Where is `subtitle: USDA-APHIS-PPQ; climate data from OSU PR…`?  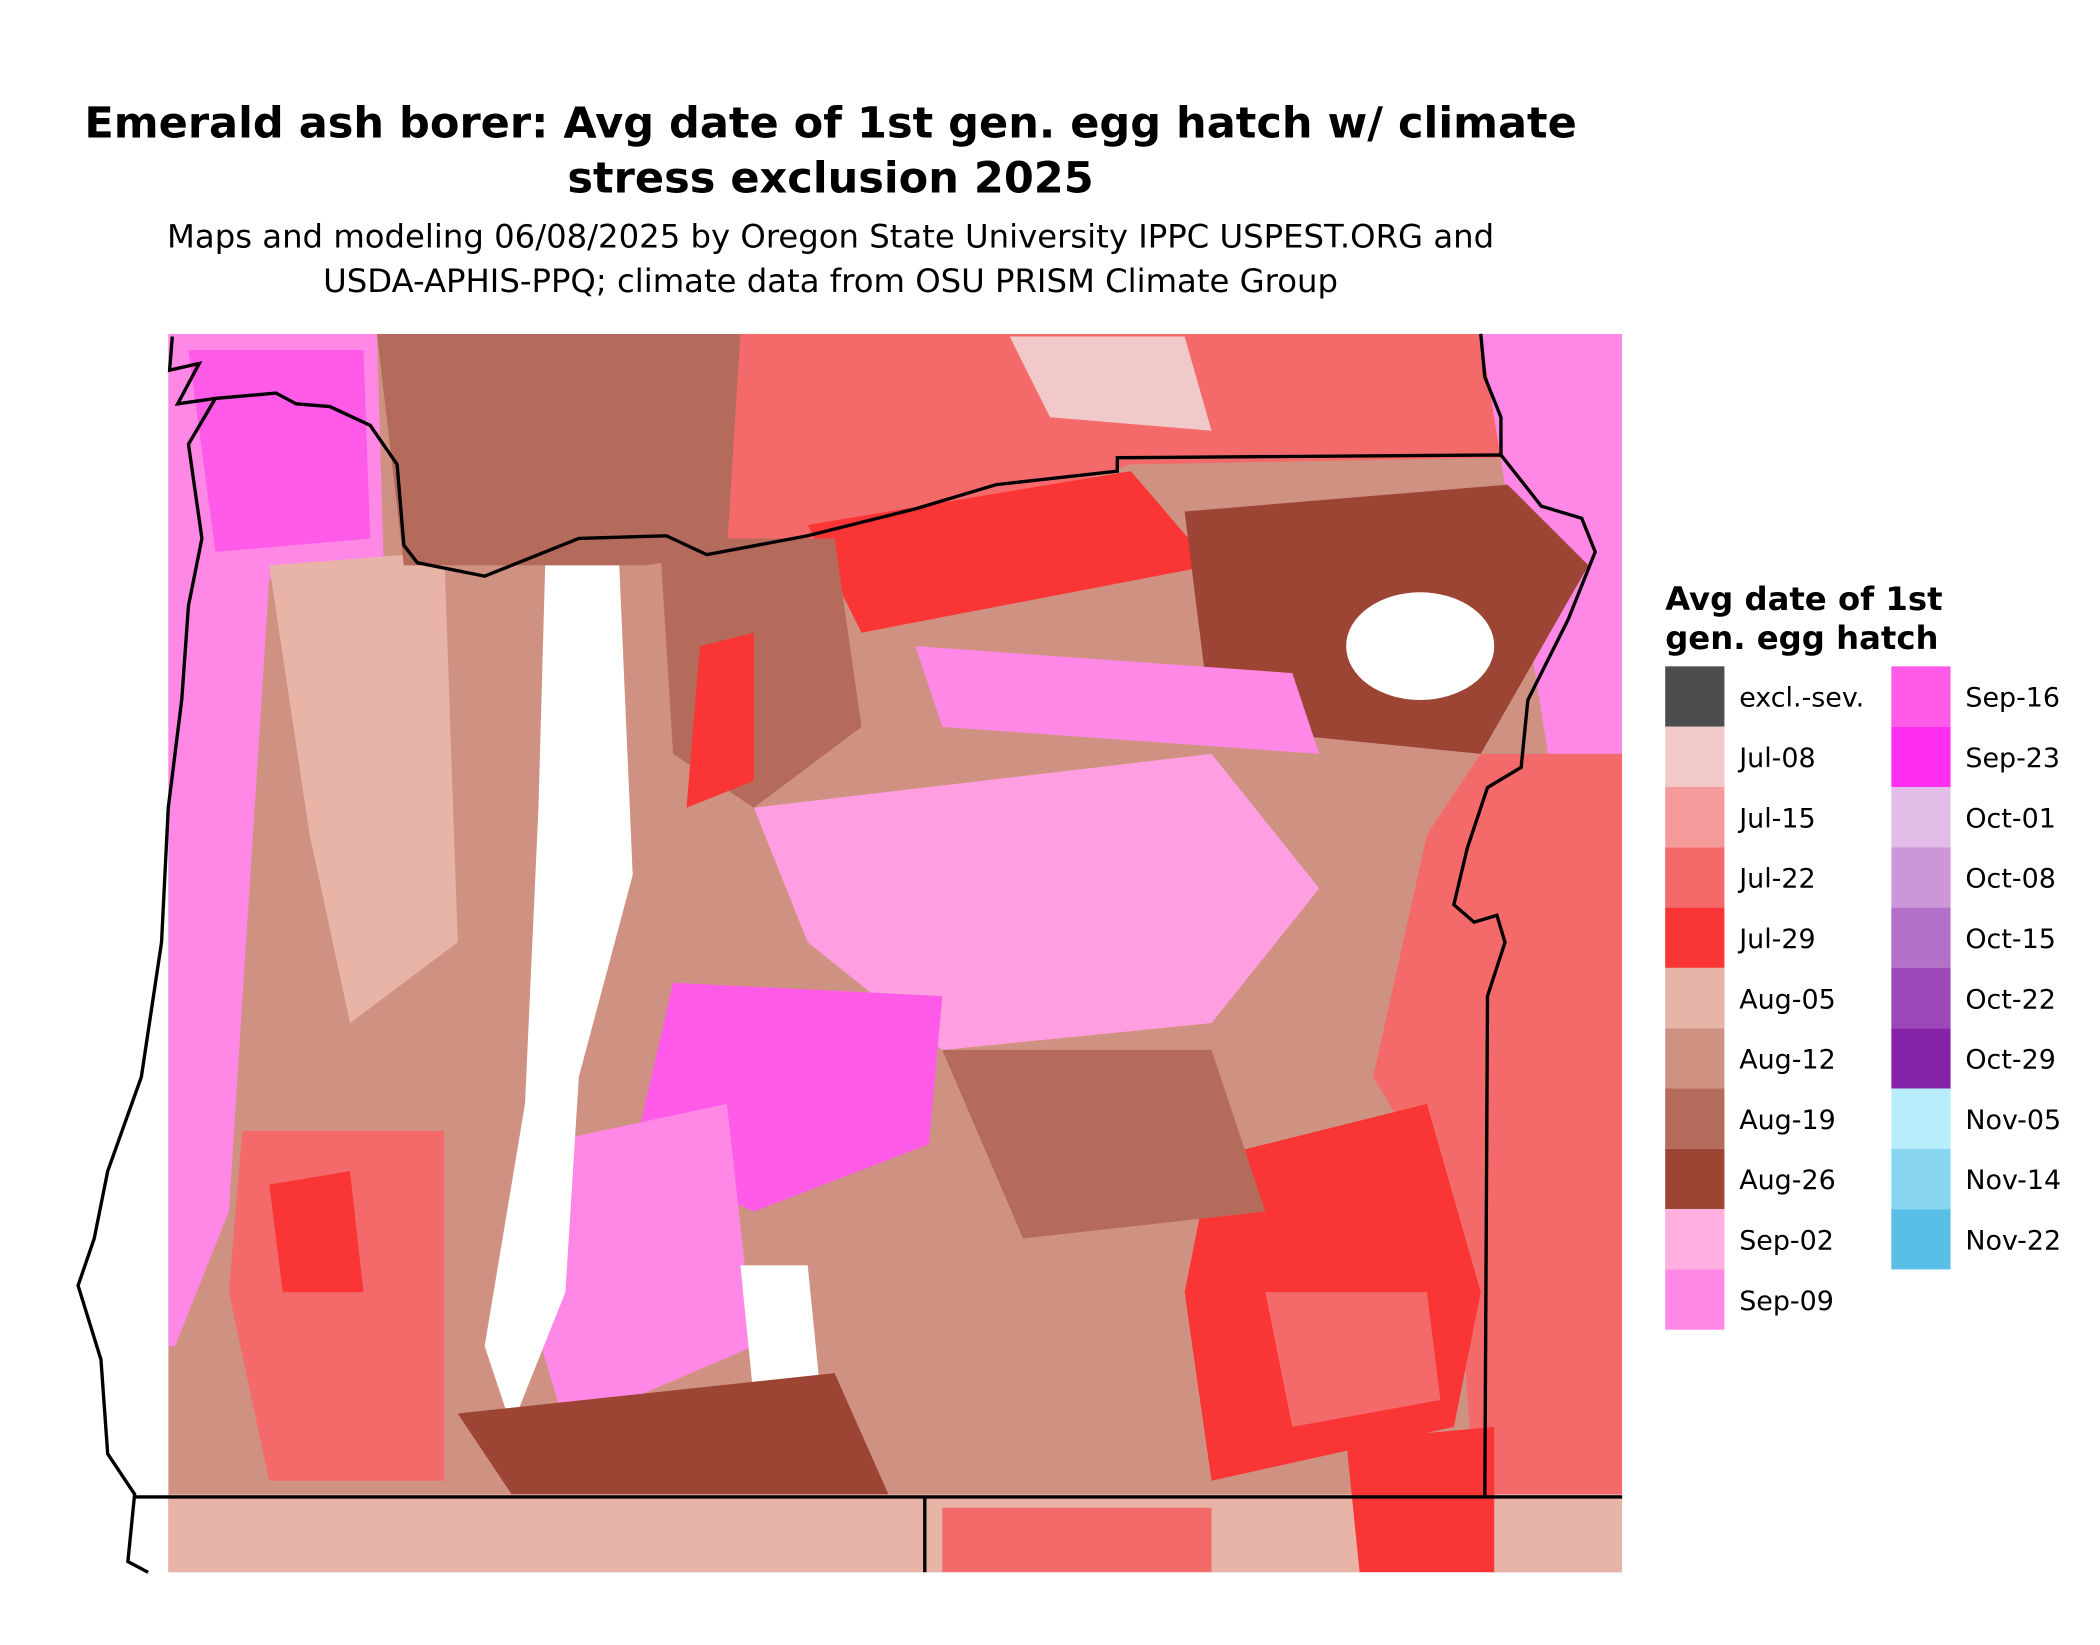
subtitle: USDA-APHIS-PPQ; climate data from OSU PR… is located at coordinates (830, 281).